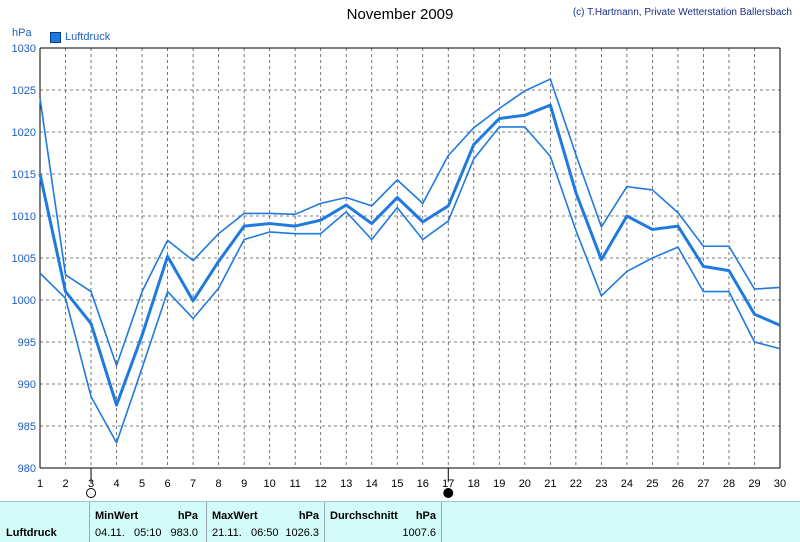  I want to click on avg-header: Durchschnitt, so click(364, 516).